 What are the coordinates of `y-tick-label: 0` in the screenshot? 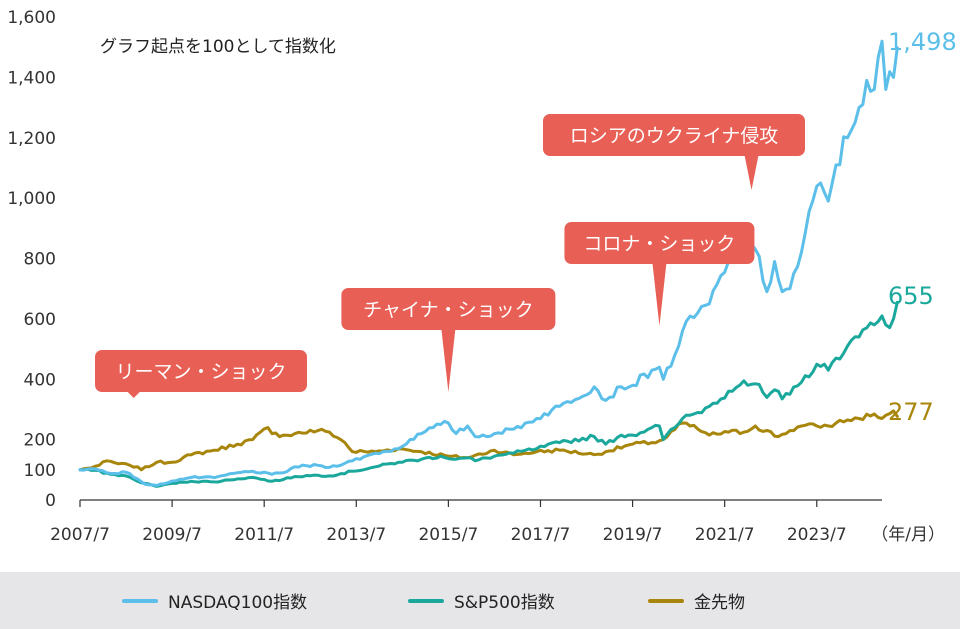 It's located at (50, 501).